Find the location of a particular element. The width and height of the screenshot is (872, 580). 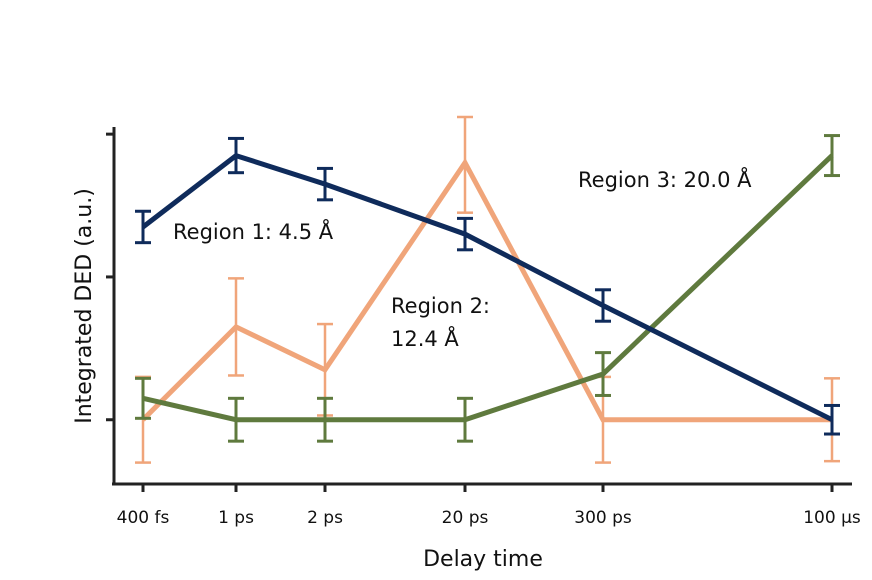

x-ticks: 400 fs 1 ps 2 ps 20 ps 300 ps 100 μs is located at coordinates (489, 506).